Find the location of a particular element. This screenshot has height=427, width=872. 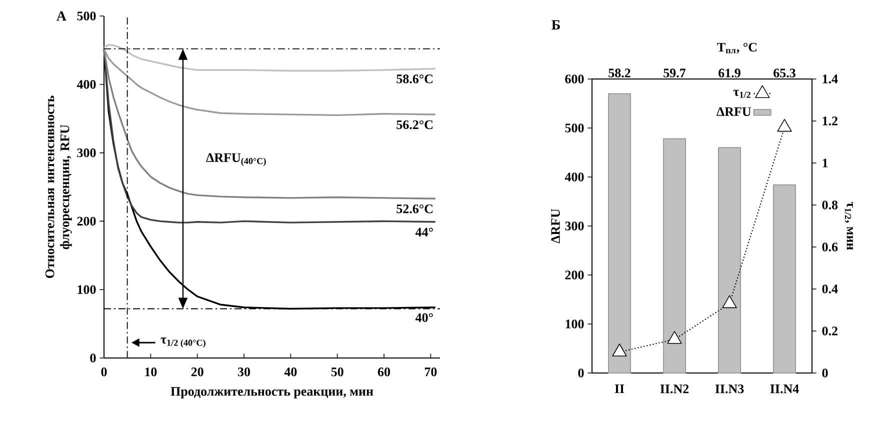

y2-tick-label: 0.4 is located at coordinates (830, 289).